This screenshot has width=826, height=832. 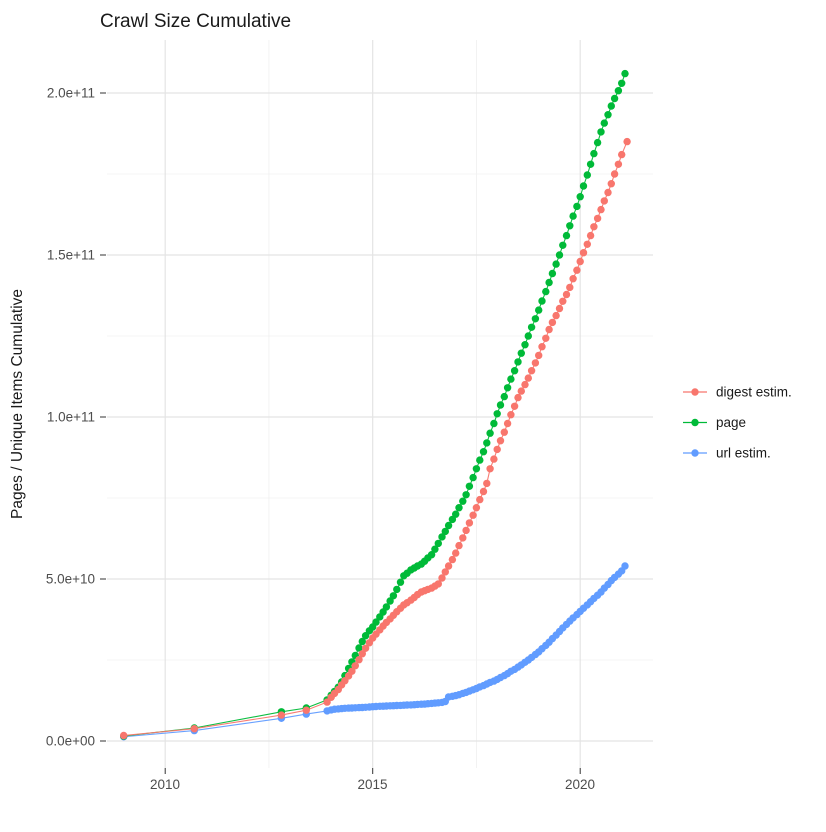 I want to click on y-tick-label-4: 2.0e+11, so click(x=71, y=93).